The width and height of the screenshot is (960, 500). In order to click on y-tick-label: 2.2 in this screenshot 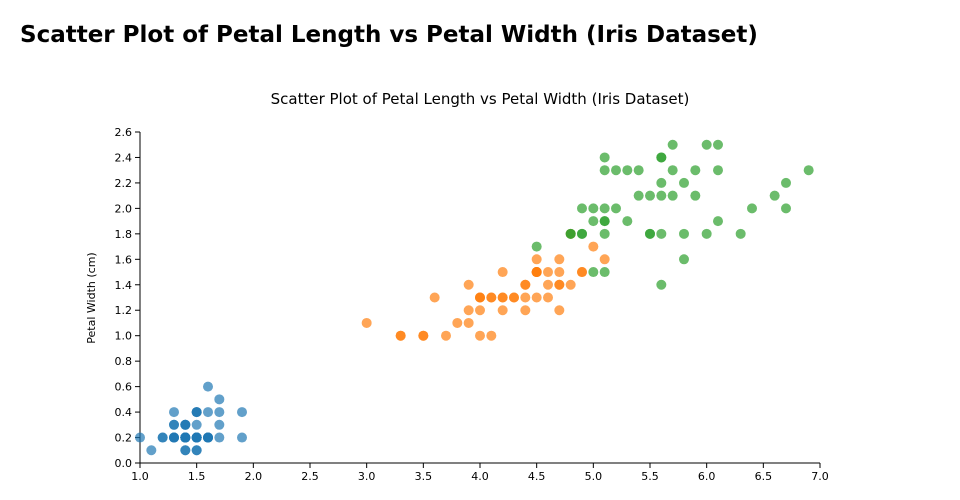, I will do `click(124, 183)`.